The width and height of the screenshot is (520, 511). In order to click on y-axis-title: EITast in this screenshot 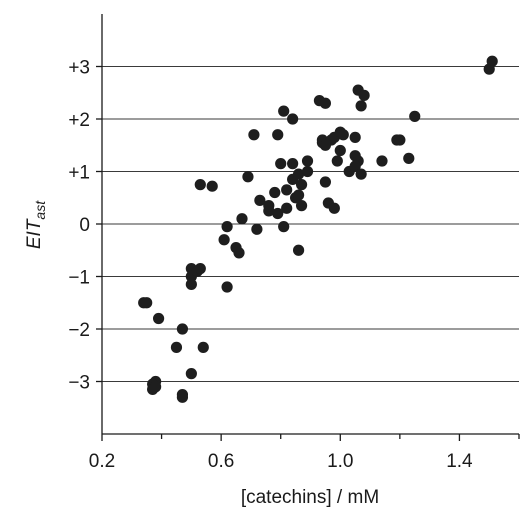, I will do `click(36, 224)`.